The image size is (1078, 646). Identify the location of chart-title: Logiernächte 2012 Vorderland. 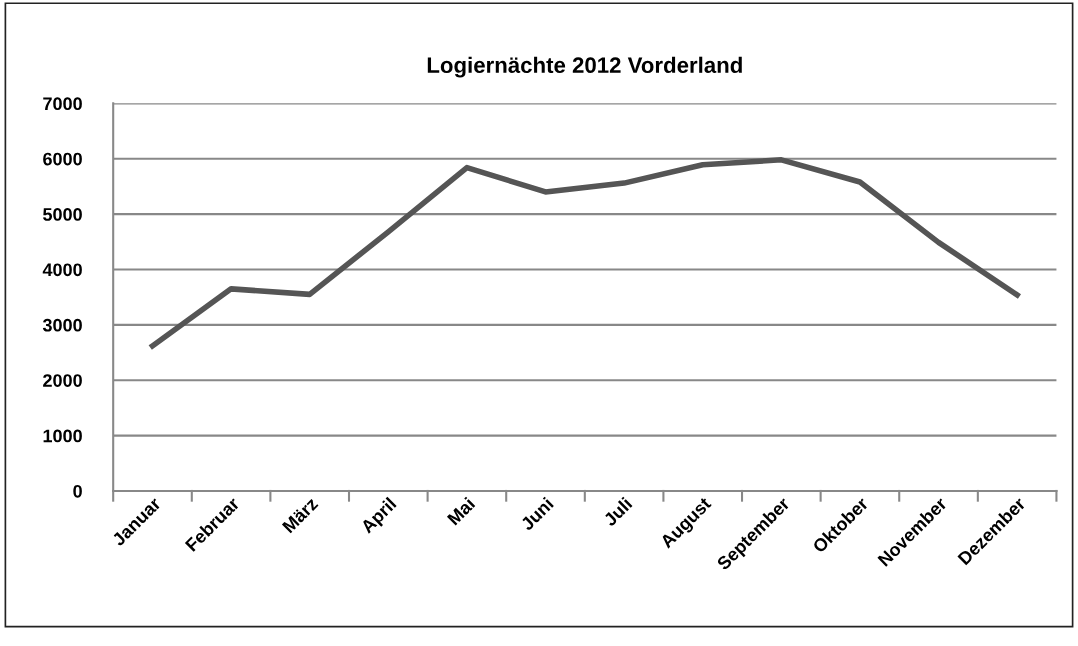
(584, 67).